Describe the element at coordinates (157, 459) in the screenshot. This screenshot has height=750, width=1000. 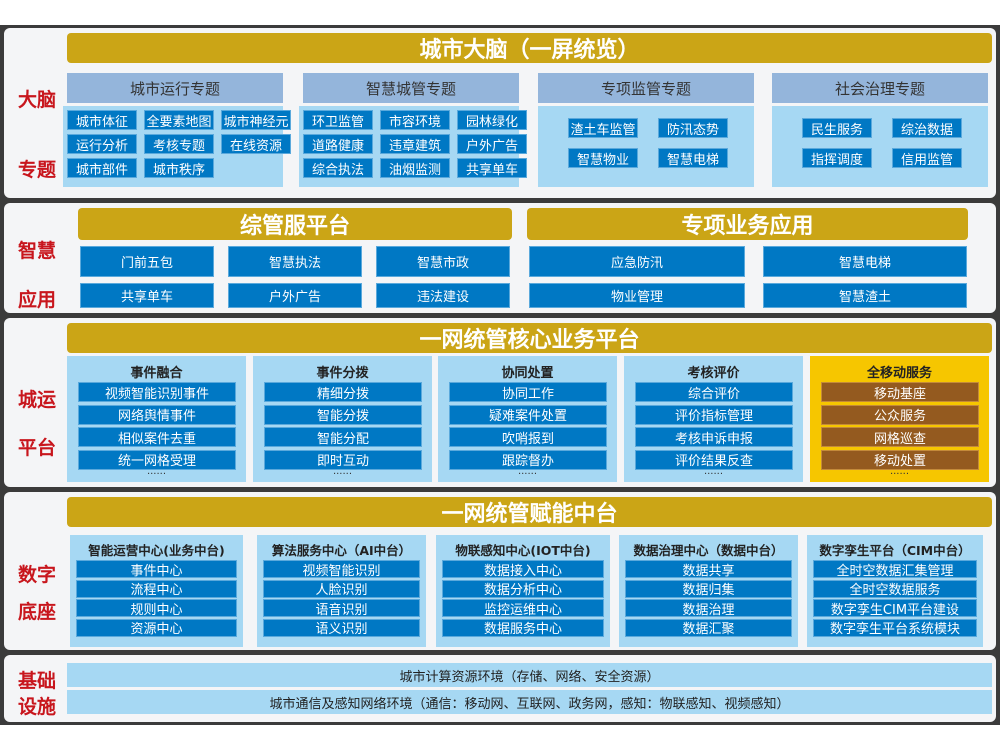
I see `module-item: 统一网格受理` at that location.